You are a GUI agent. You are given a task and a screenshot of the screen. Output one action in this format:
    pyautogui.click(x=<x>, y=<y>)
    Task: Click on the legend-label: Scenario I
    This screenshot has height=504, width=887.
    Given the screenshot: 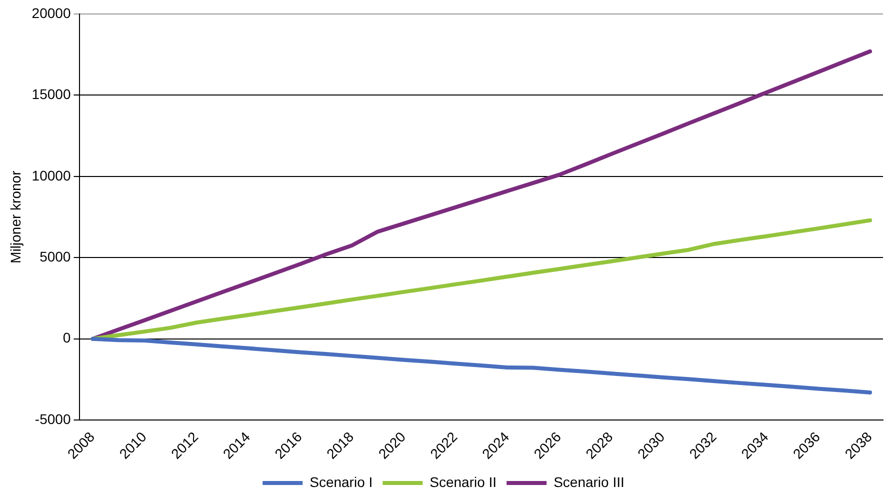 What is the action you would take?
    pyautogui.click(x=341, y=482)
    